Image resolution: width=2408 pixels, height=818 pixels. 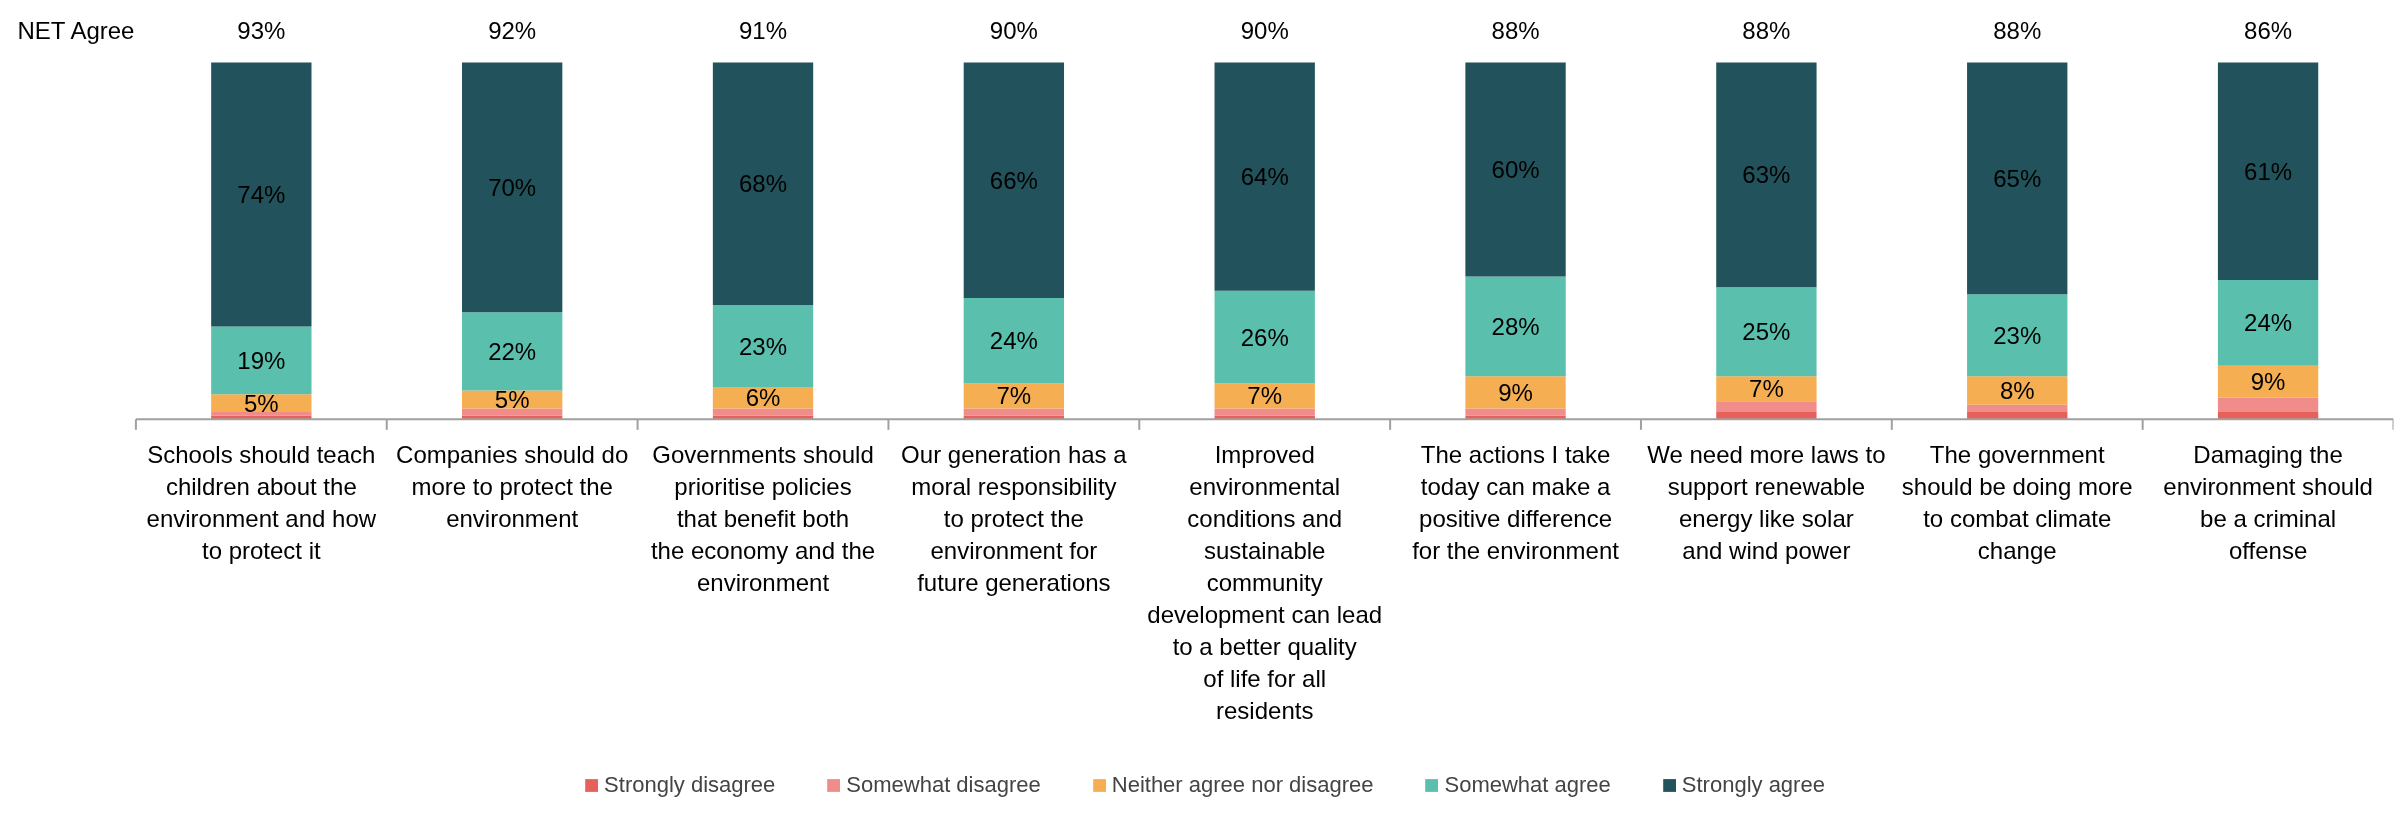 I want to click on data-label: 19%, so click(x=261, y=360).